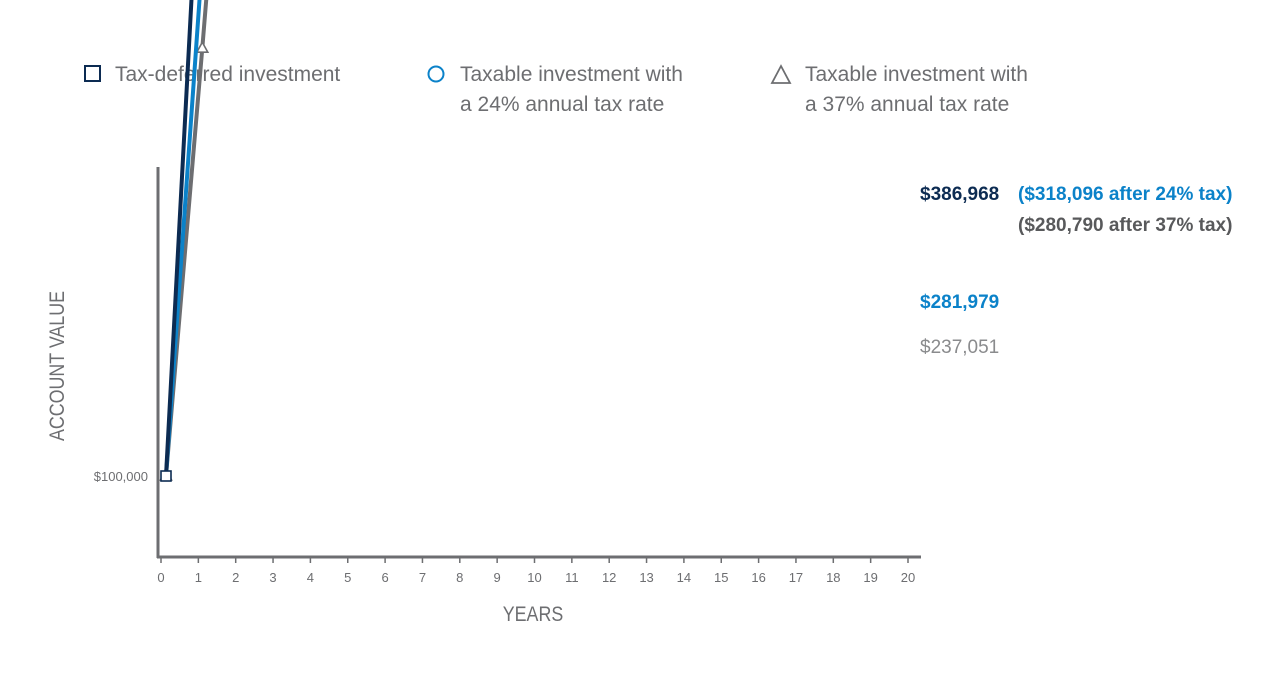 This screenshot has width=1280, height=686. I want to click on x-tick-label: 8, so click(459, 577).